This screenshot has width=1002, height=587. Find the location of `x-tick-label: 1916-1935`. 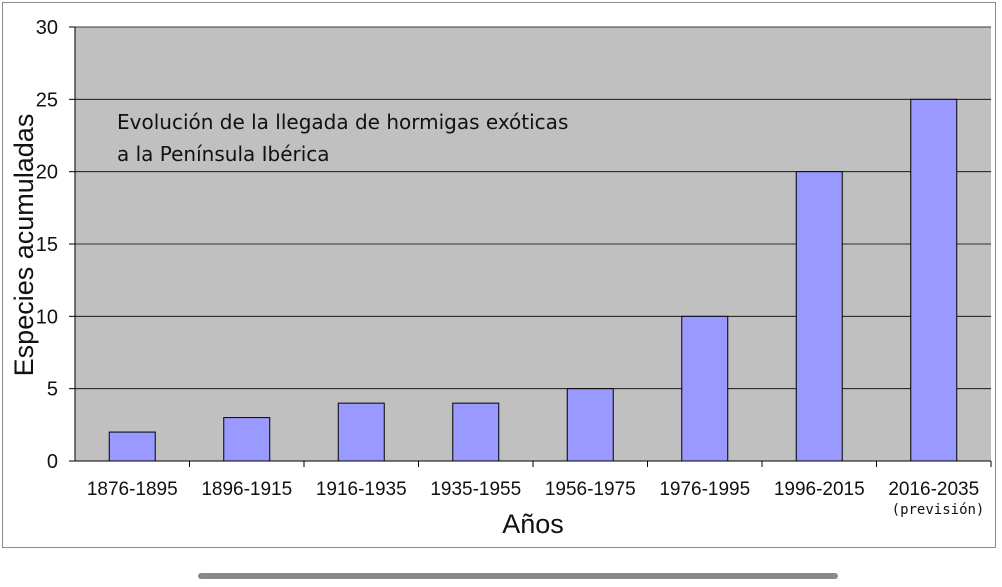

x-tick-label: 1916-1935 is located at coordinates (361, 489).